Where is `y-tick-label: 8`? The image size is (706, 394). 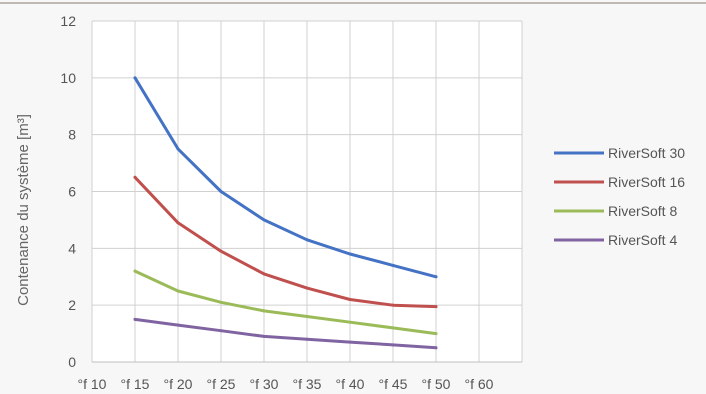
y-tick-label: 8 is located at coordinates (72, 135).